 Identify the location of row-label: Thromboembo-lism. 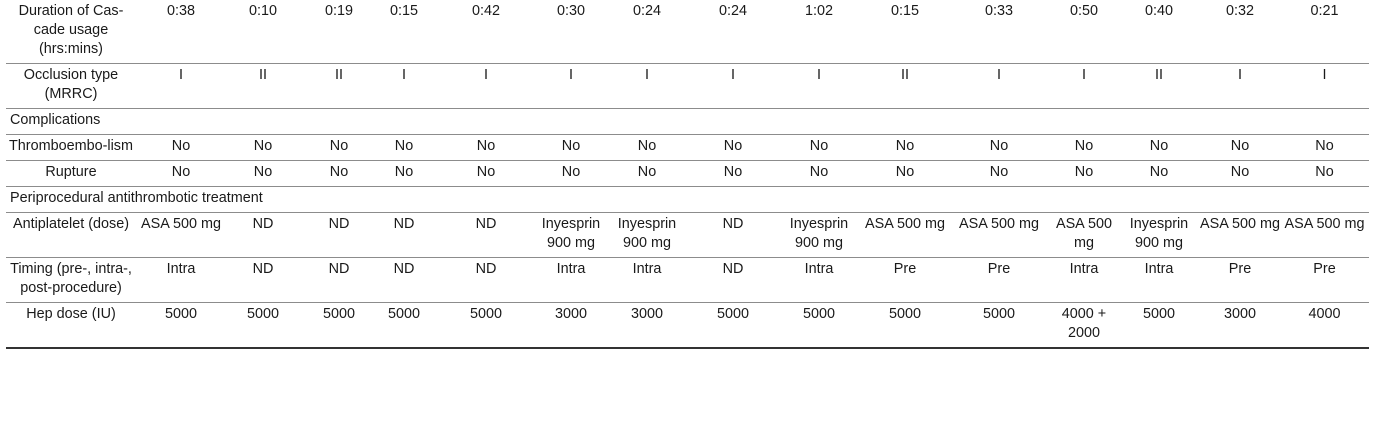
(73, 147).